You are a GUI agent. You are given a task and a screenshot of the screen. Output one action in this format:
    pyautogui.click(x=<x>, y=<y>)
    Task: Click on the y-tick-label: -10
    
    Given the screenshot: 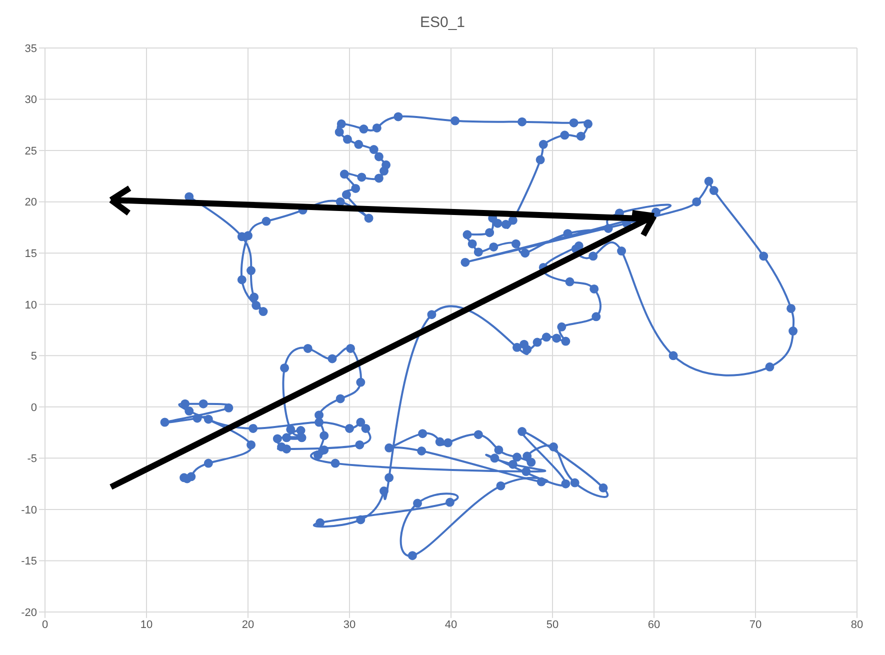 What is the action you would take?
    pyautogui.click(x=29, y=510)
    